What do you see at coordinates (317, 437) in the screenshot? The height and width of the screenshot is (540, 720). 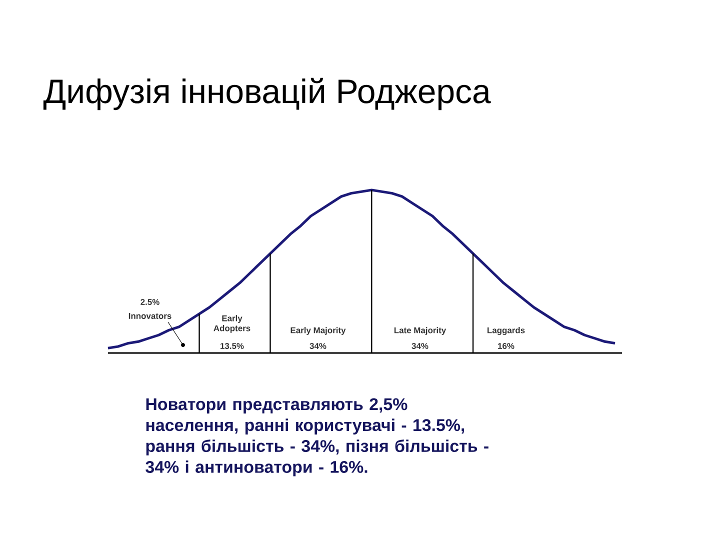 I see `text: Новатори представляють 2,5% населення, ранні користувачі - 13.5%, рання більшість - 34%, пізня більшість - 34% і антиноватори - 16%.` at bounding box center [317, 437].